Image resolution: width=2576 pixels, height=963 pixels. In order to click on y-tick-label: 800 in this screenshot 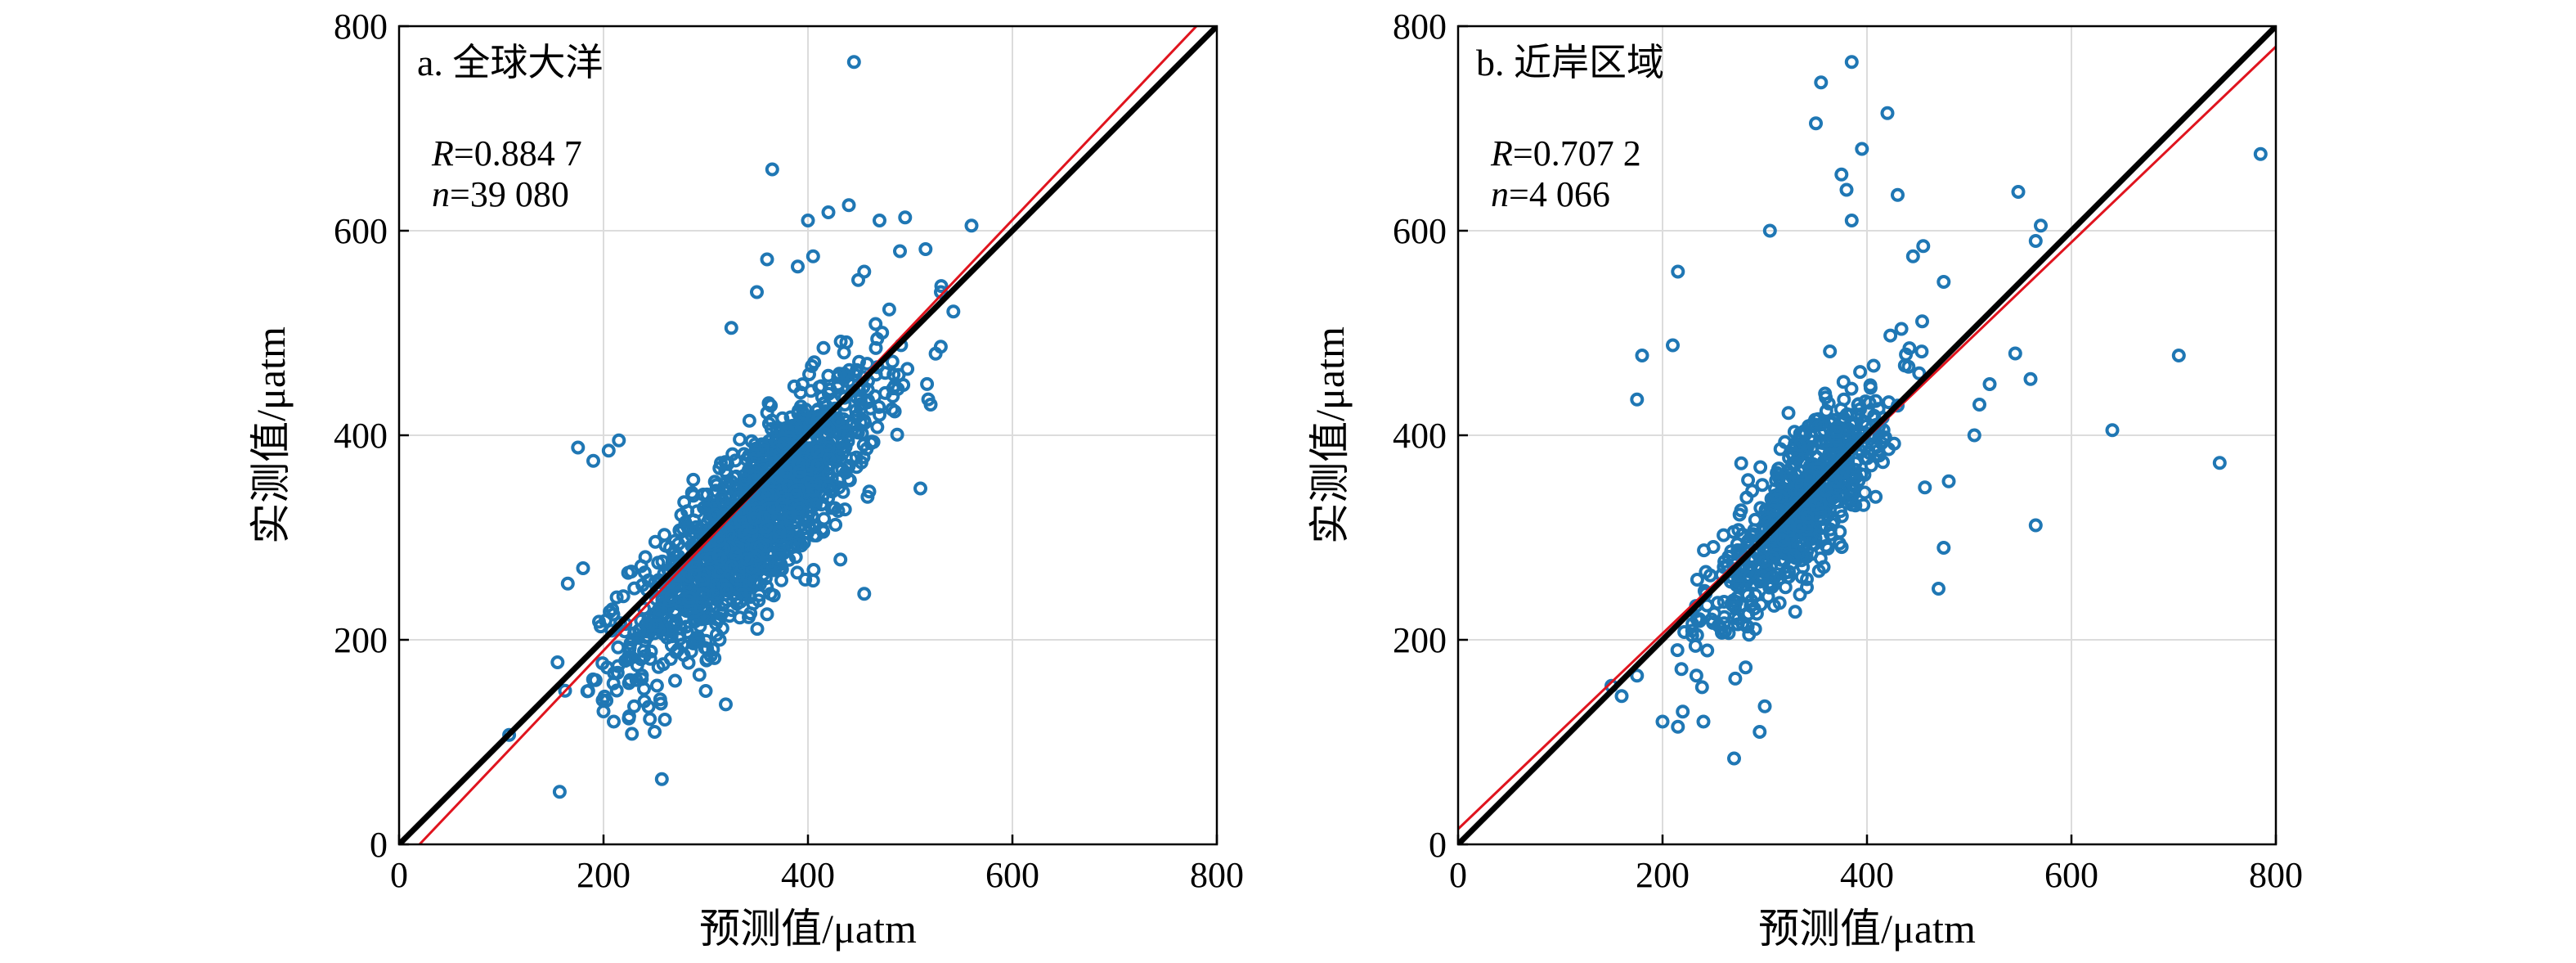, I will do `click(361, 27)`.